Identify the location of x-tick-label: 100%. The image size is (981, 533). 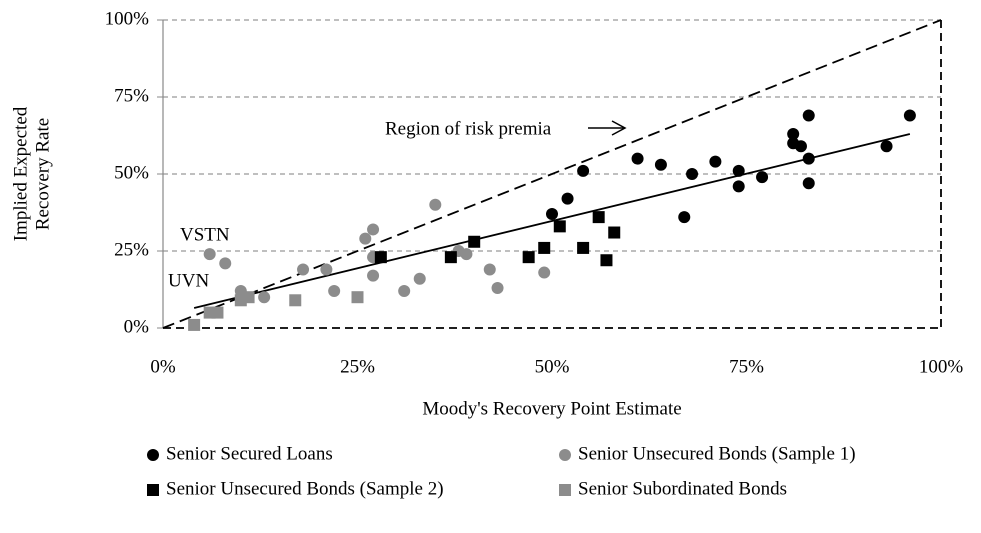
(941, 366).